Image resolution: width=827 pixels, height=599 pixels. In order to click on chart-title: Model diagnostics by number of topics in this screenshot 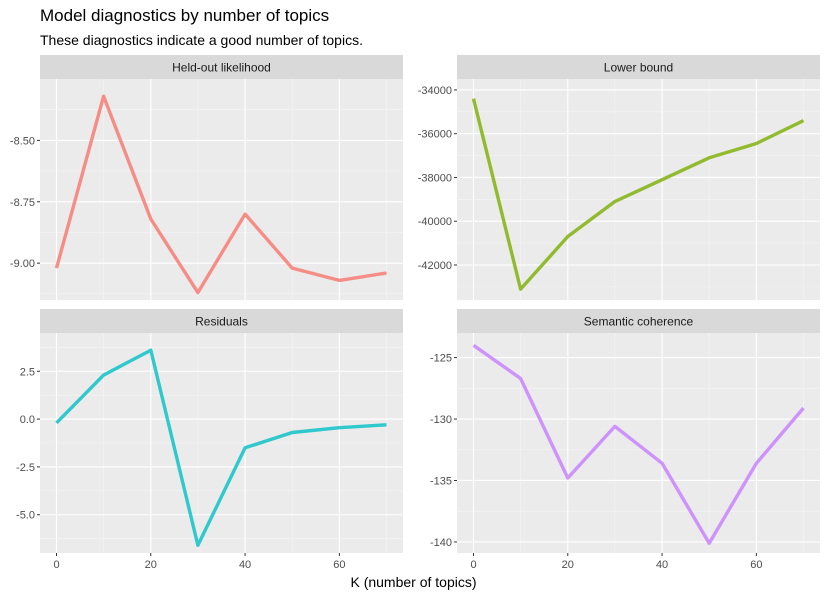, I will do `click(185, 15)`.